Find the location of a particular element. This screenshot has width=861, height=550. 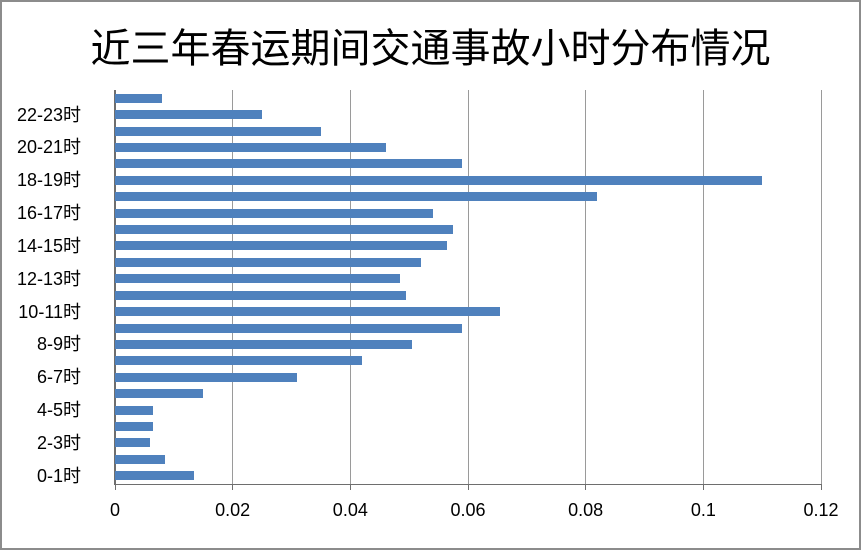

y-axis-label: 2-3时 is located at coordinates (58, 442).